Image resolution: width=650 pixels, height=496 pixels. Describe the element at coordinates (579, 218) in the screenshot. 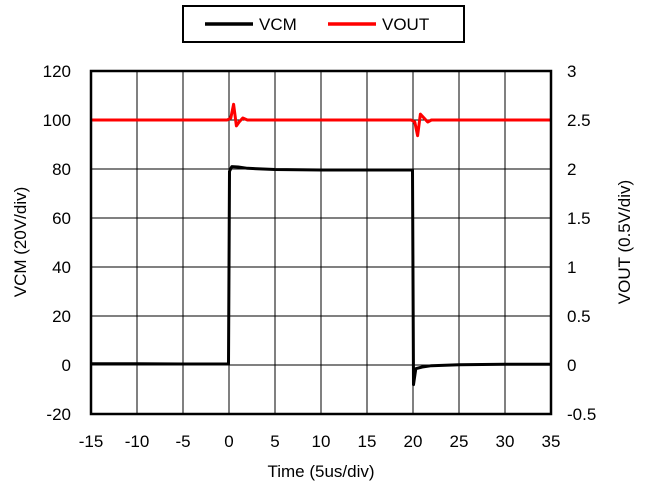

I see `y-right-tick-label: 1.5` at that location.